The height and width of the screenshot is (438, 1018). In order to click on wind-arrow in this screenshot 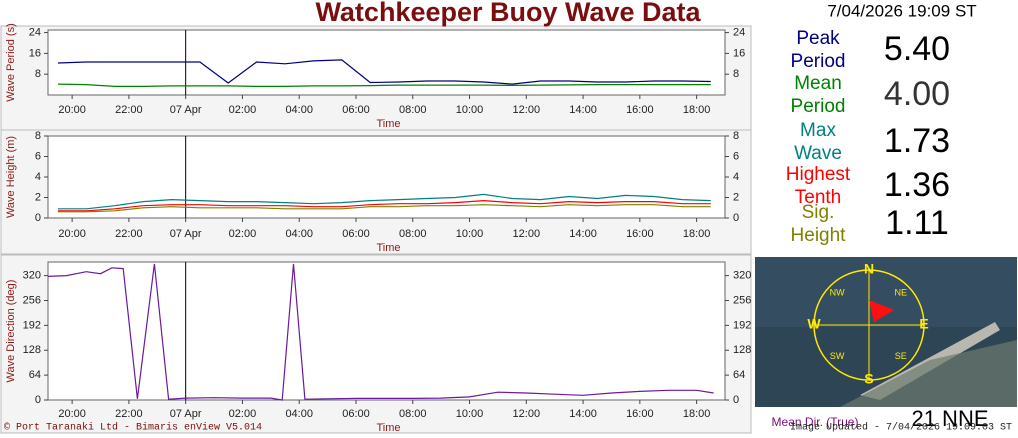, I will do `click(881, 311)`.